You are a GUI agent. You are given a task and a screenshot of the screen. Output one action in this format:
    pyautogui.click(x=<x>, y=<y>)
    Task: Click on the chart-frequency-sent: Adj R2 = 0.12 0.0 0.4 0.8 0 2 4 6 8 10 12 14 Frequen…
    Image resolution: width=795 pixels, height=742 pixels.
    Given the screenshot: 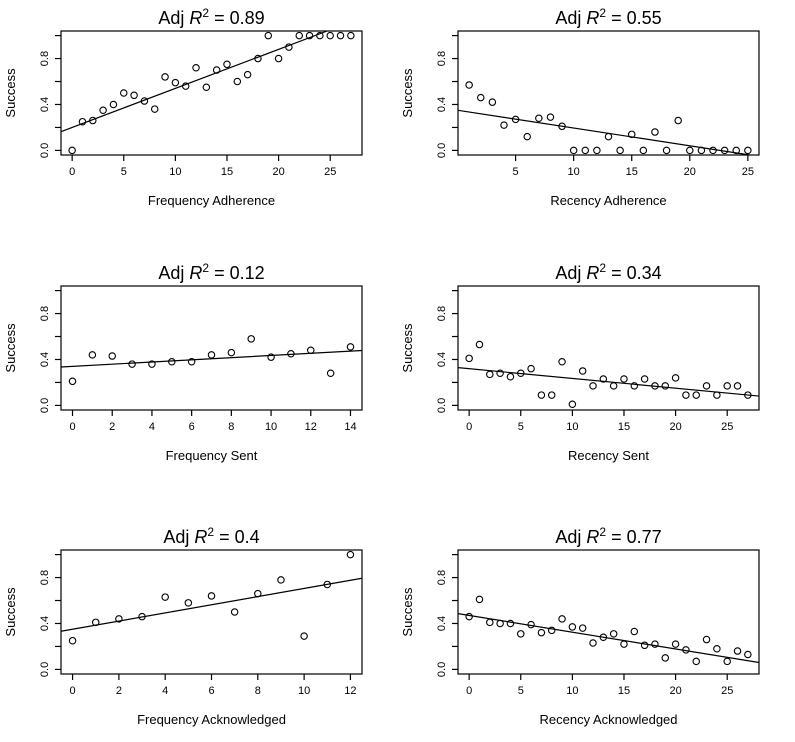 What is the action you would take?
    pyautogui.click(x=183, y=362)
    